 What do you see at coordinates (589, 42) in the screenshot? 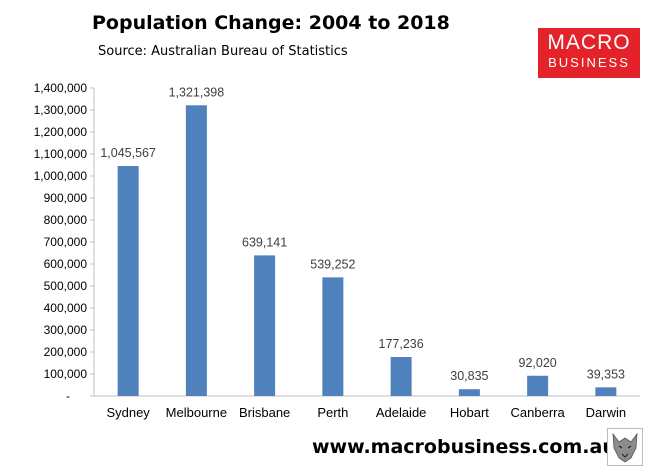
I see `logo-line-1: MACRO` at bounding box center [589, 42].